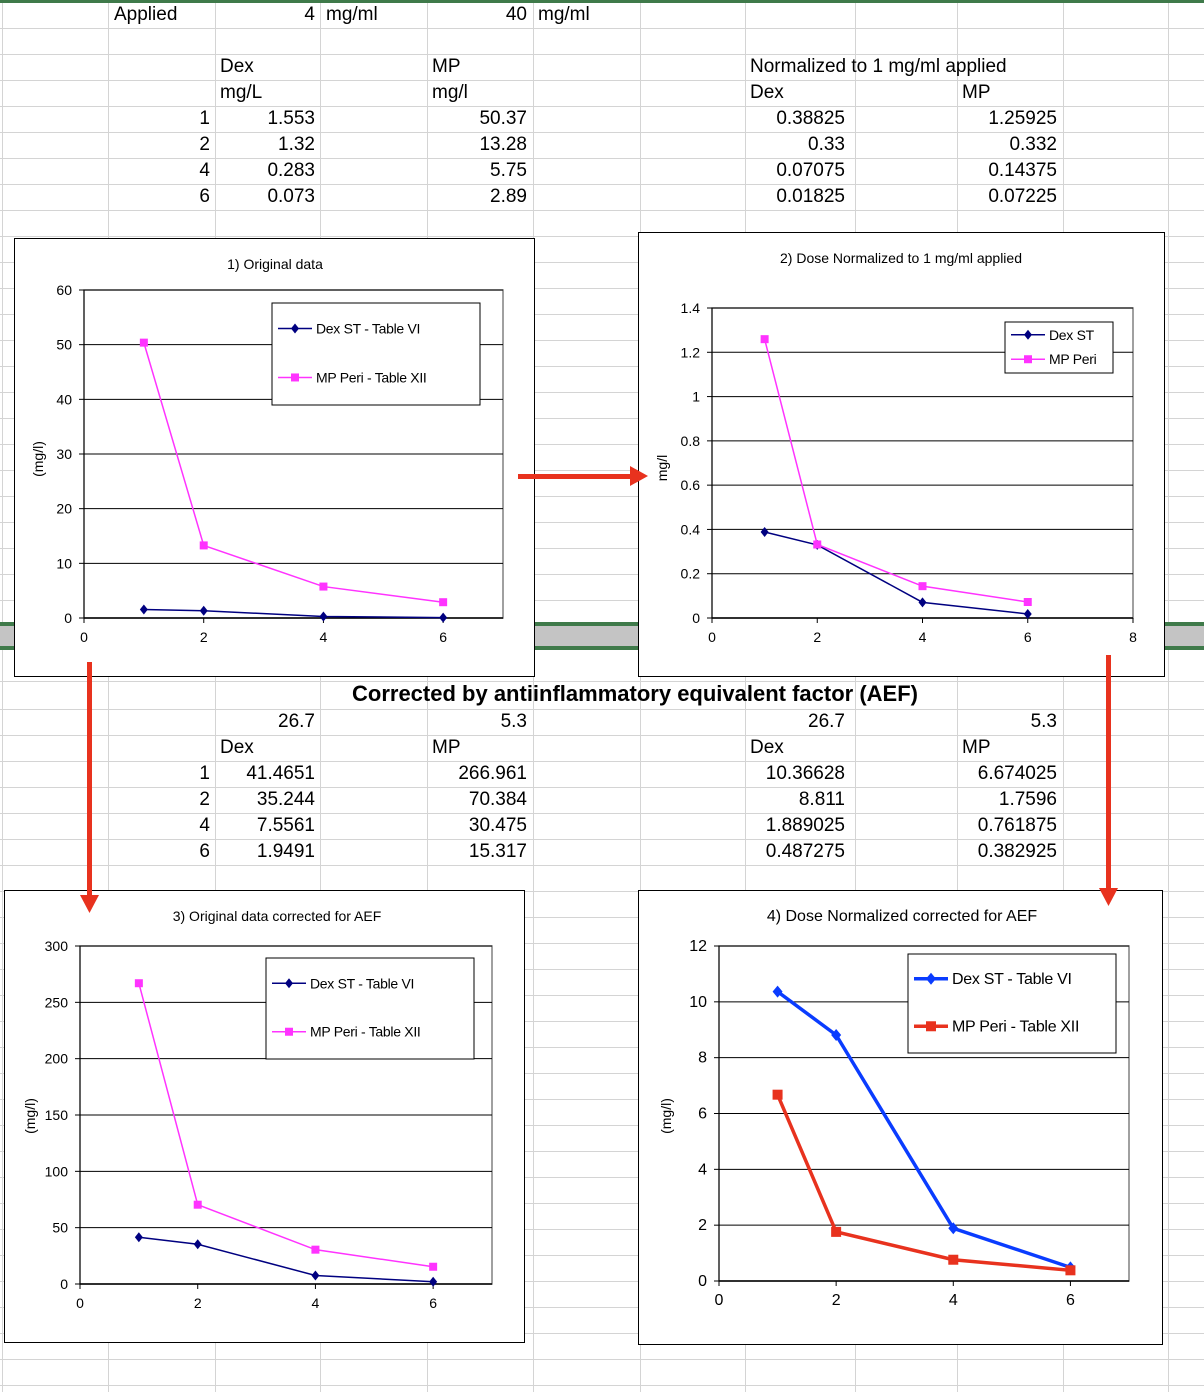  I want to click on cell-dex: 1.32, so click(296, 144).